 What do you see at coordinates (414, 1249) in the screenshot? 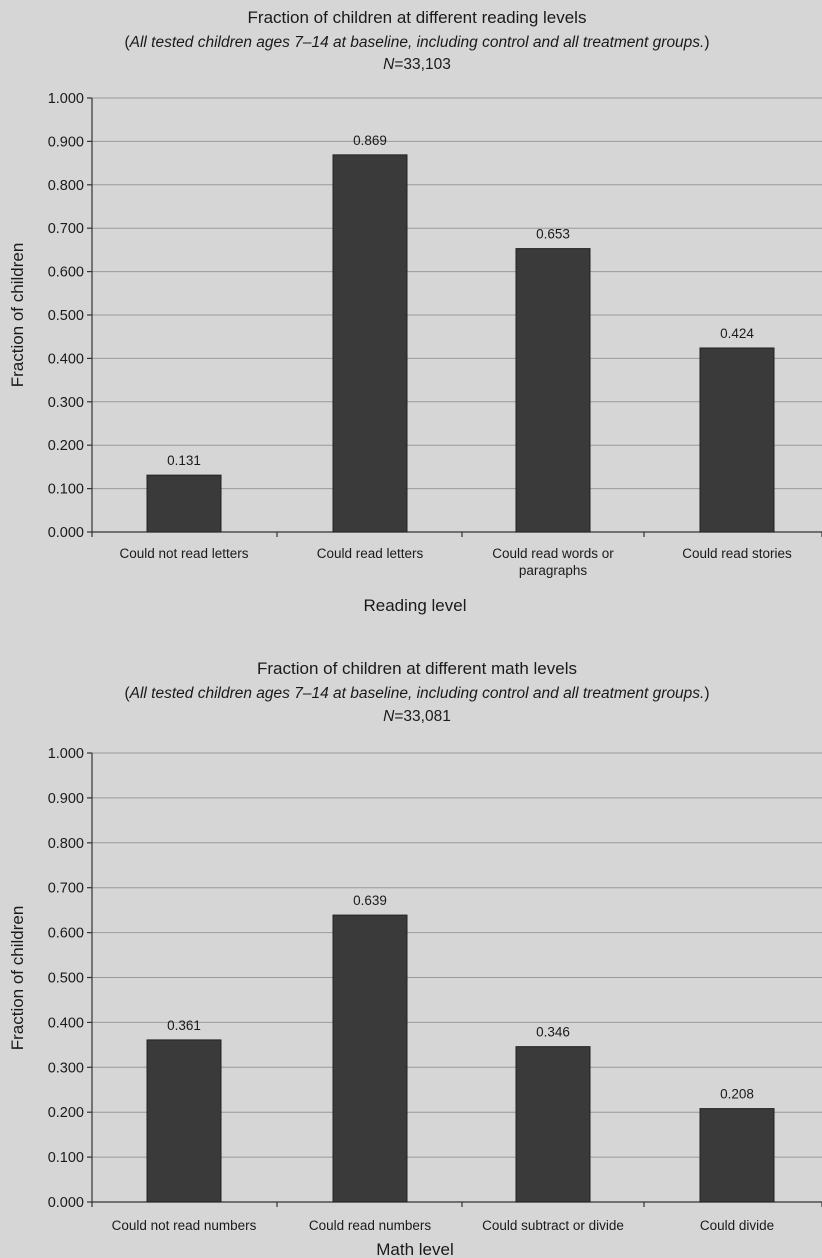
I see `x-axis-title: Math level` at bounding box center [414, 1249].